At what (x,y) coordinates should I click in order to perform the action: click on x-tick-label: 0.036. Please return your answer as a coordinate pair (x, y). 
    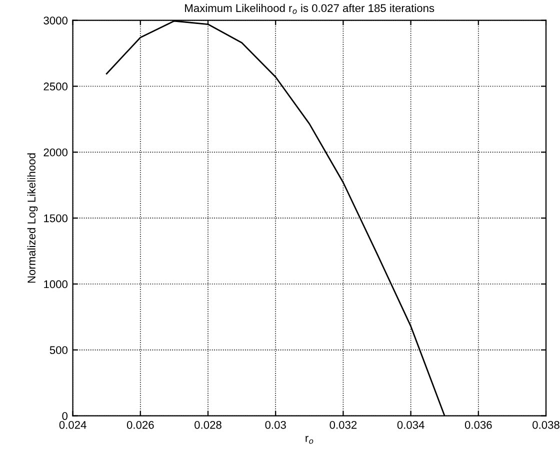
    Looking at the image, I should click on (478, 424).